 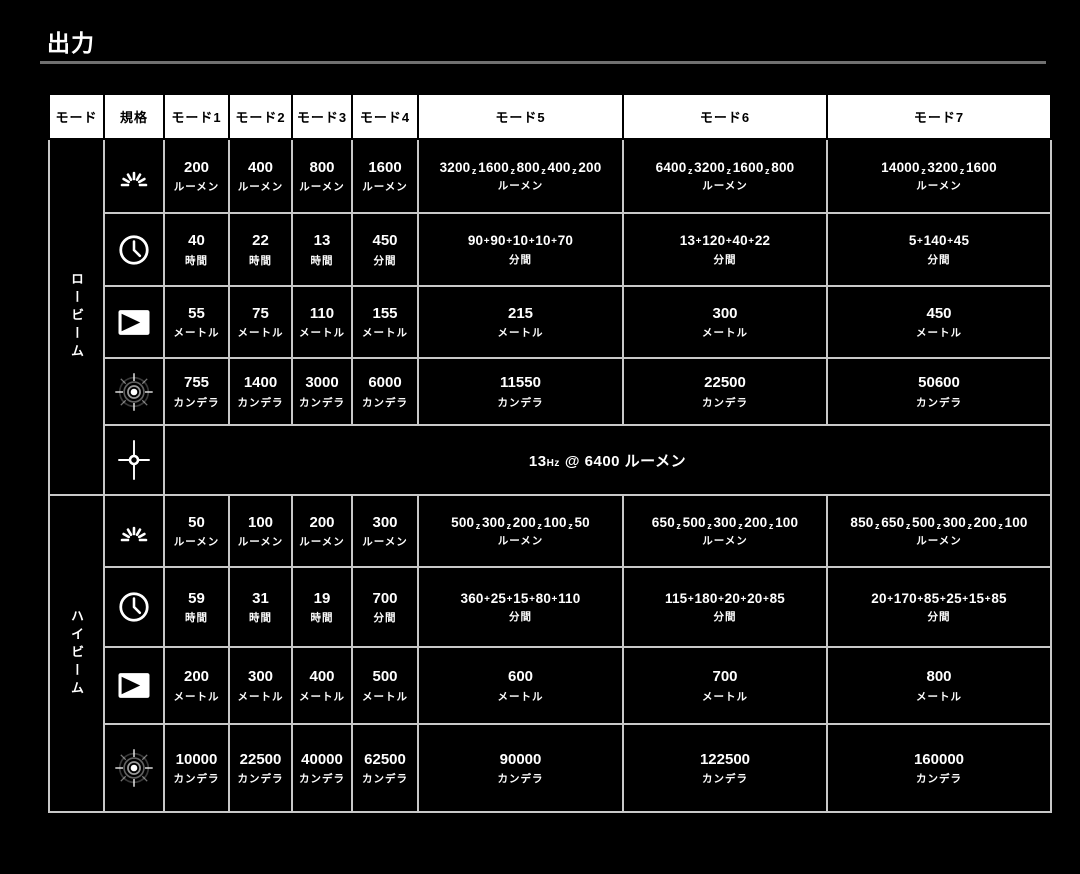 What do you see at coordinates (385, 167) in the screenshot?
I see `value-number: 1600` at bounding box center [385, 167].